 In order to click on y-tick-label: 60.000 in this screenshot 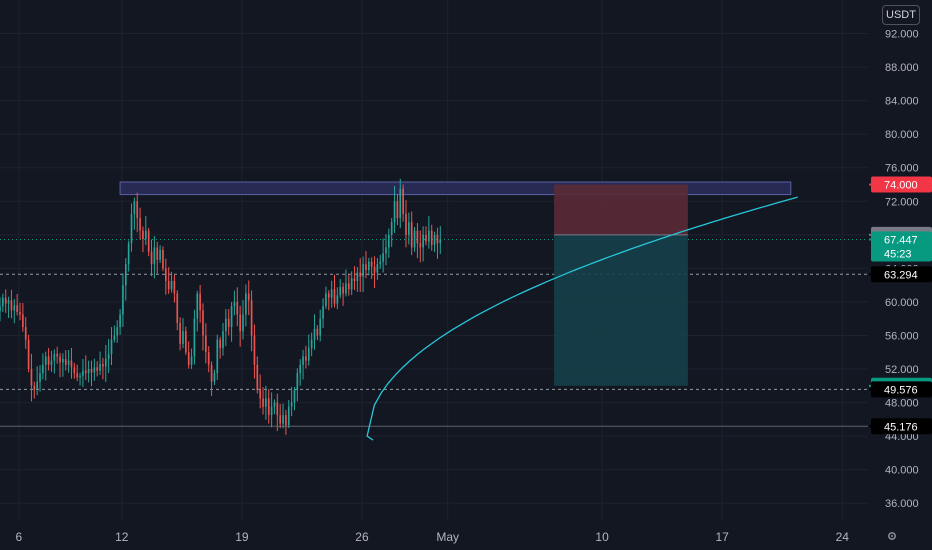, I will do `click(902, 303)`.